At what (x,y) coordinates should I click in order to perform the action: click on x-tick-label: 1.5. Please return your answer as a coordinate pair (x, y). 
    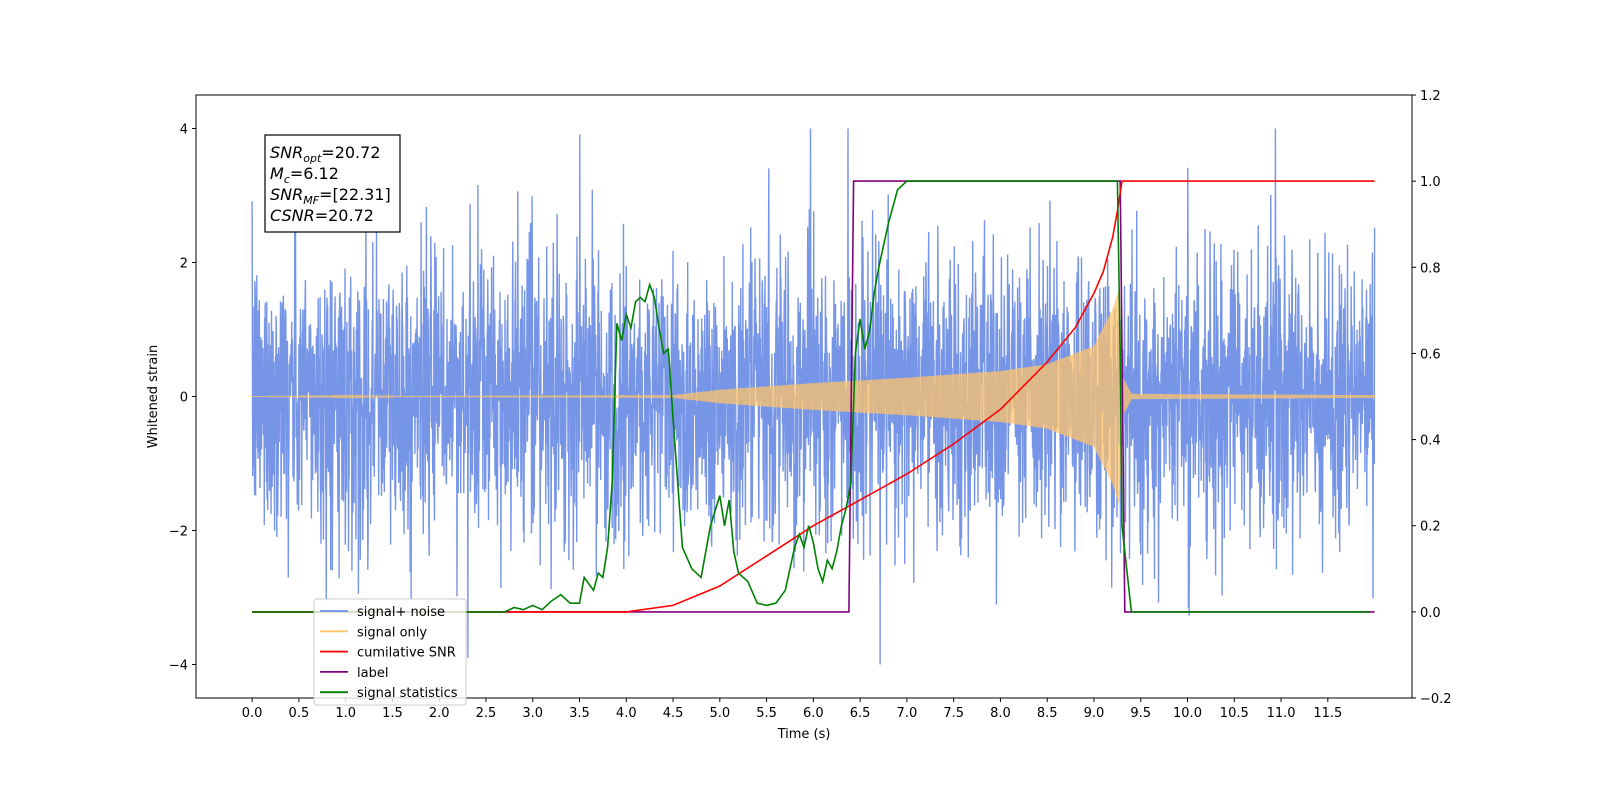
    Looking at the image, I should click on (392, 713).